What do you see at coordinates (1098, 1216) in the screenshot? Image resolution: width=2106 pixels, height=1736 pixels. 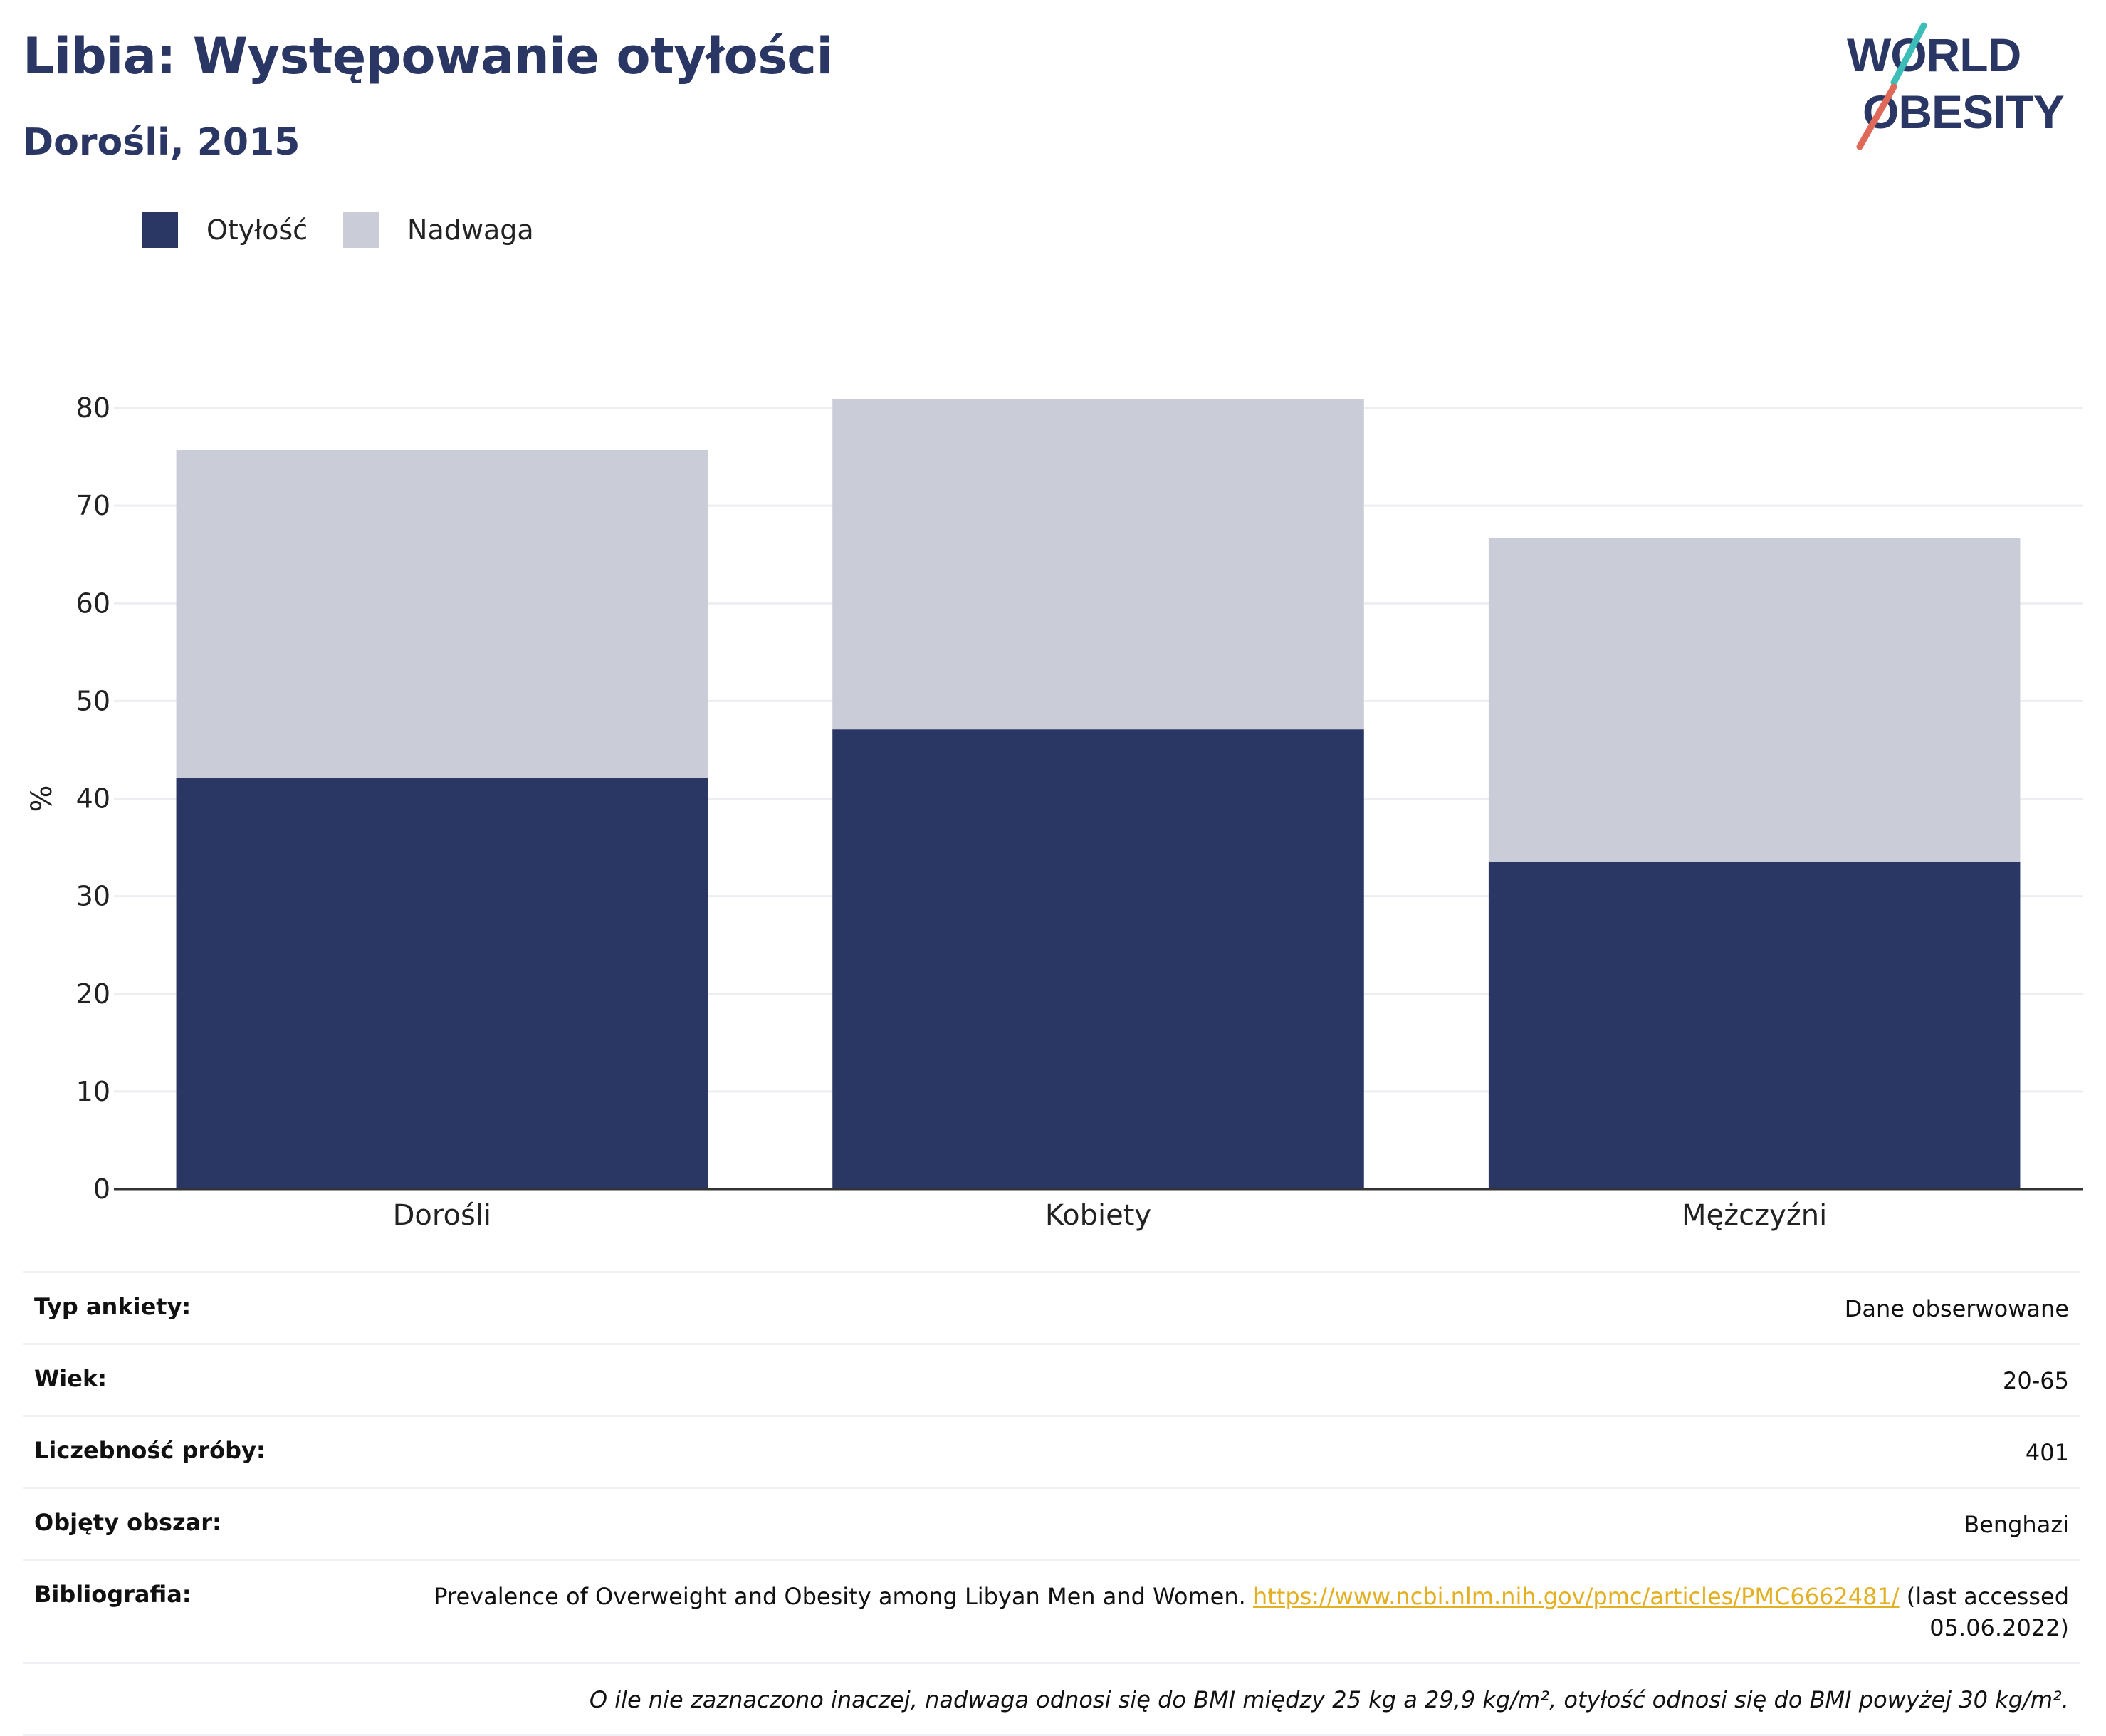 I see `x-tick-label: Kobiety` at bounding box center [1098, 1216].